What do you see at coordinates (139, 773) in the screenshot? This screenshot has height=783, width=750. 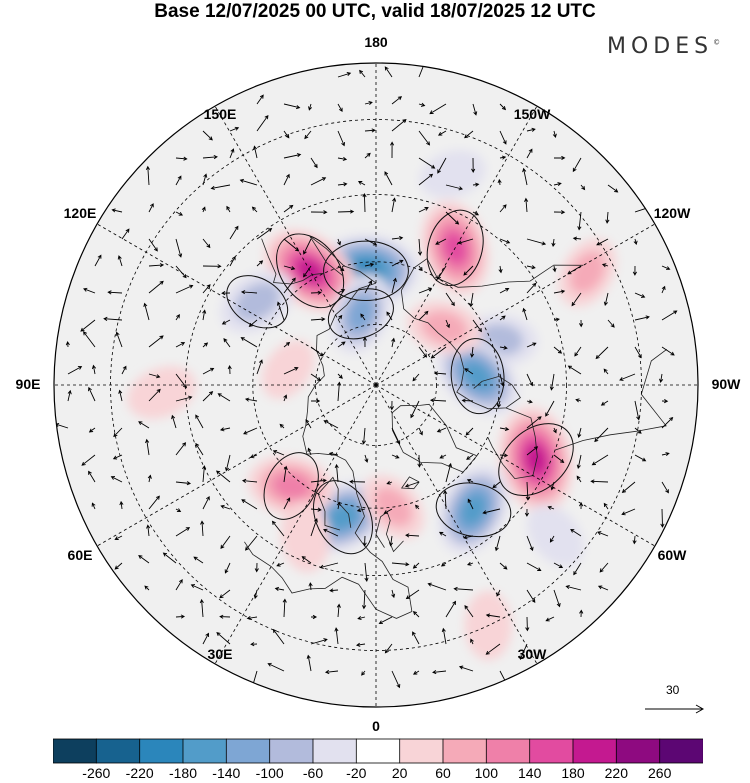 I see `colorbar-tick-label: -220` at bounding box center [139, 773].